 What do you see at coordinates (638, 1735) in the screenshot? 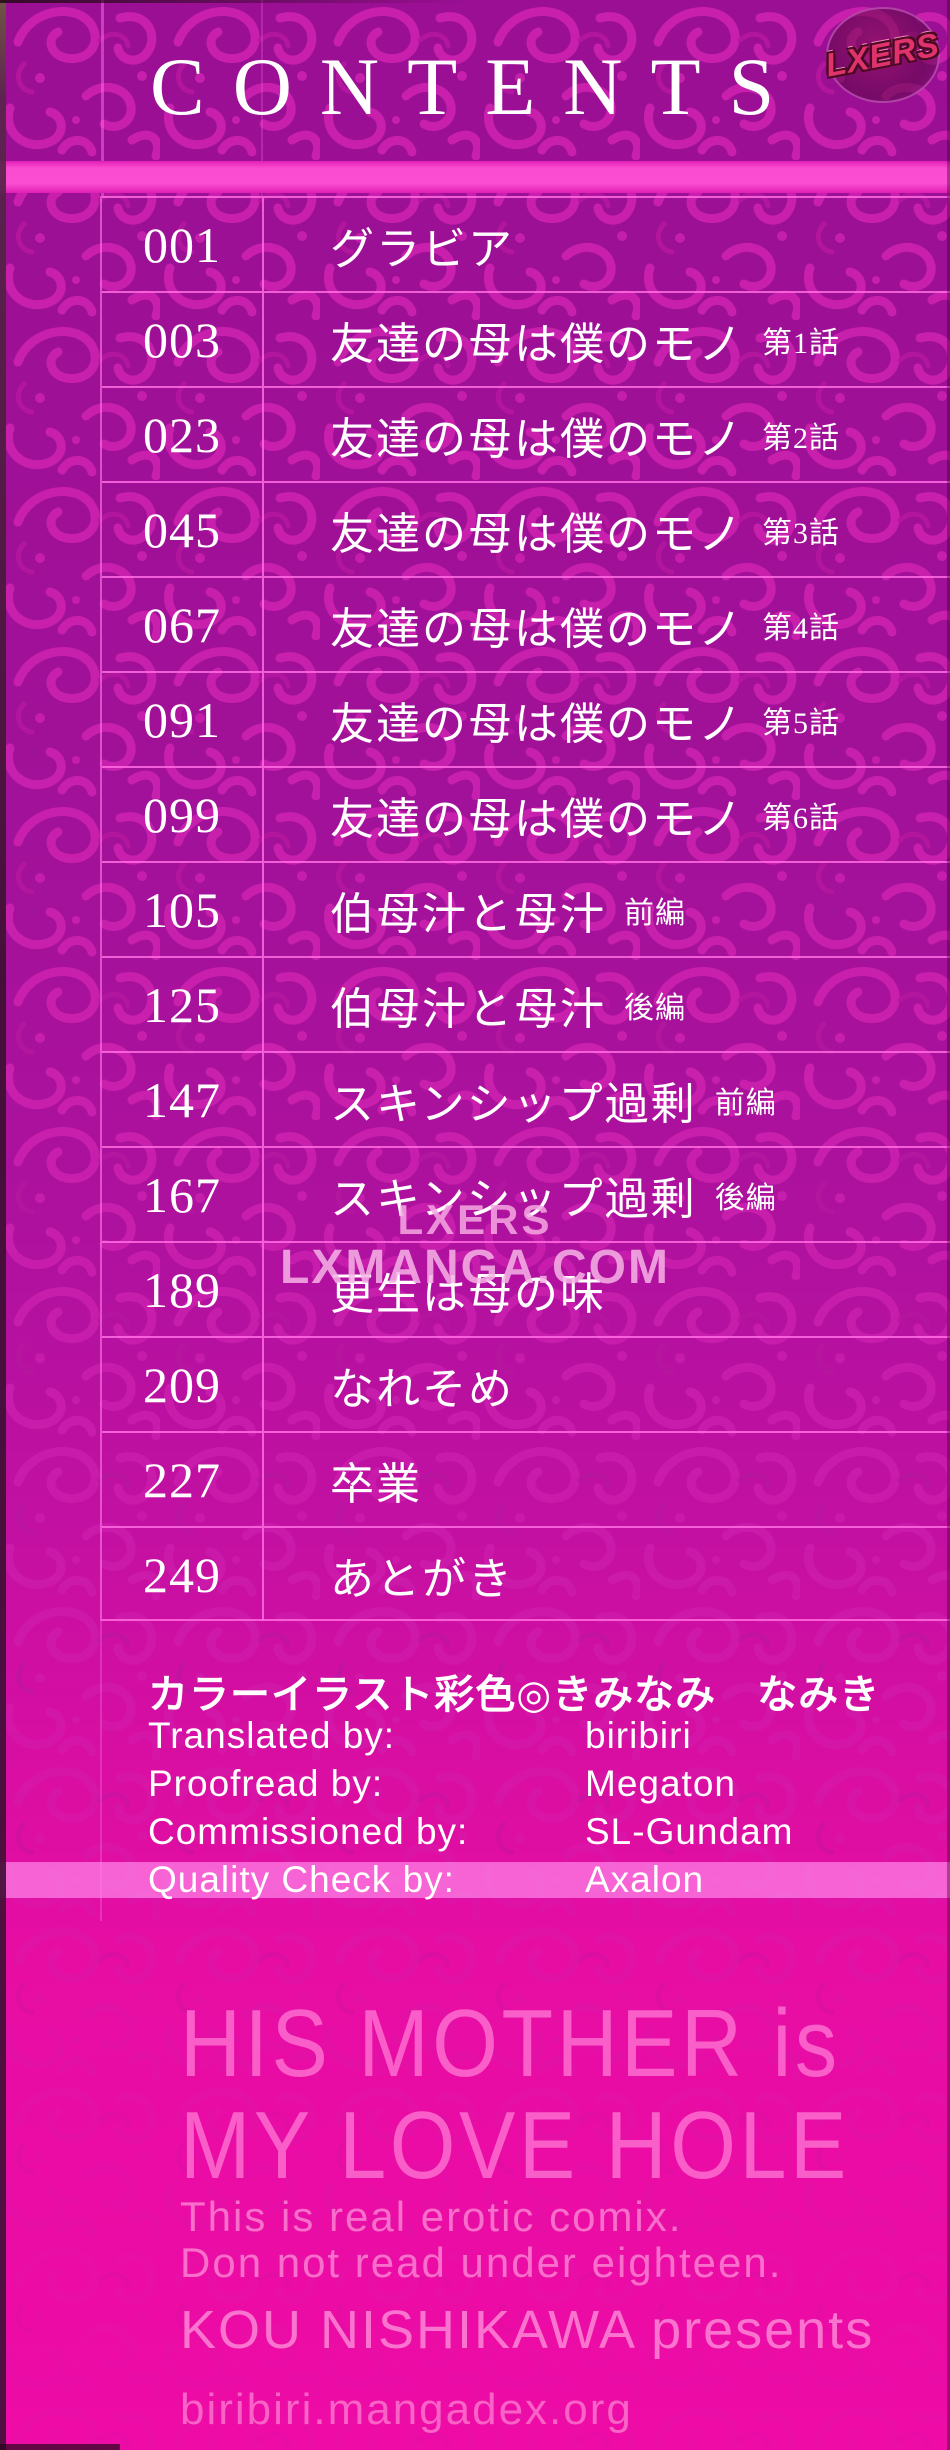
I see `credit-value: biribiri` at bounding box center [638, 1735].